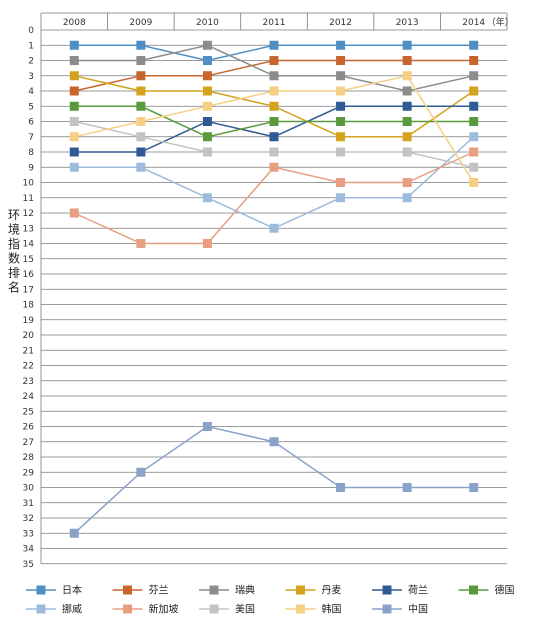 This screenshot has height=629, width=541. I want to click on data-point-芬兰-2013, so click(407, 60).